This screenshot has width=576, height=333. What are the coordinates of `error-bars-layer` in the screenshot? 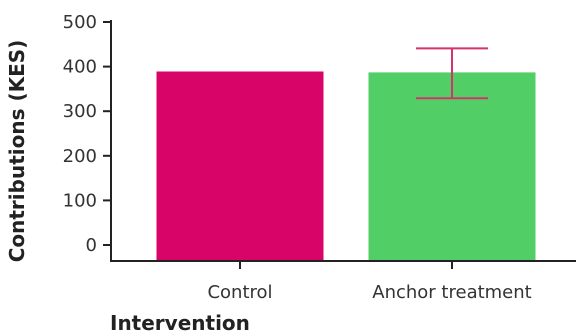 It's located at (452, 73).